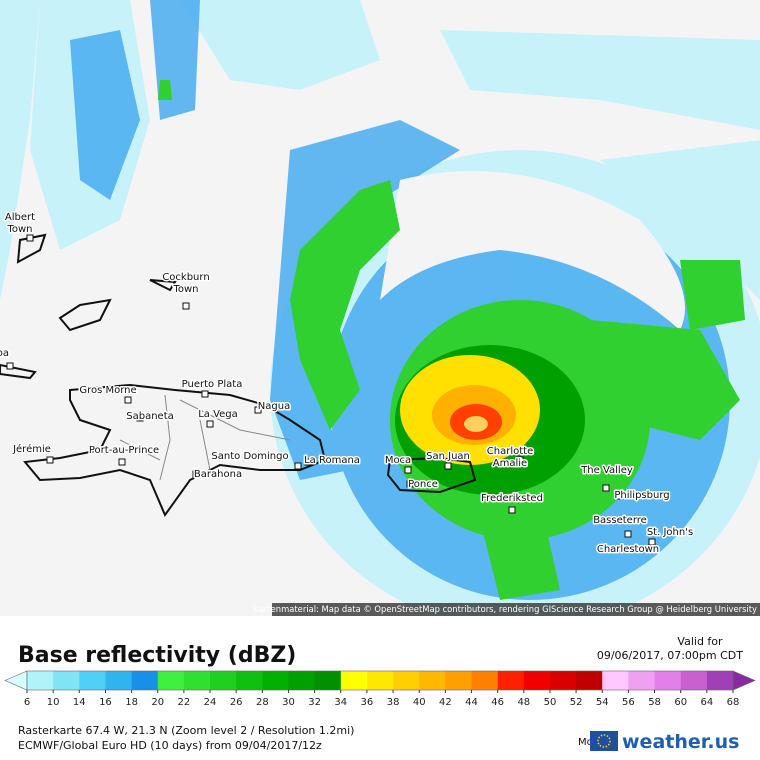 The width and height of the screenshot is (760, 760). I want to click on place-label: Charlestown, so click(628, 549).